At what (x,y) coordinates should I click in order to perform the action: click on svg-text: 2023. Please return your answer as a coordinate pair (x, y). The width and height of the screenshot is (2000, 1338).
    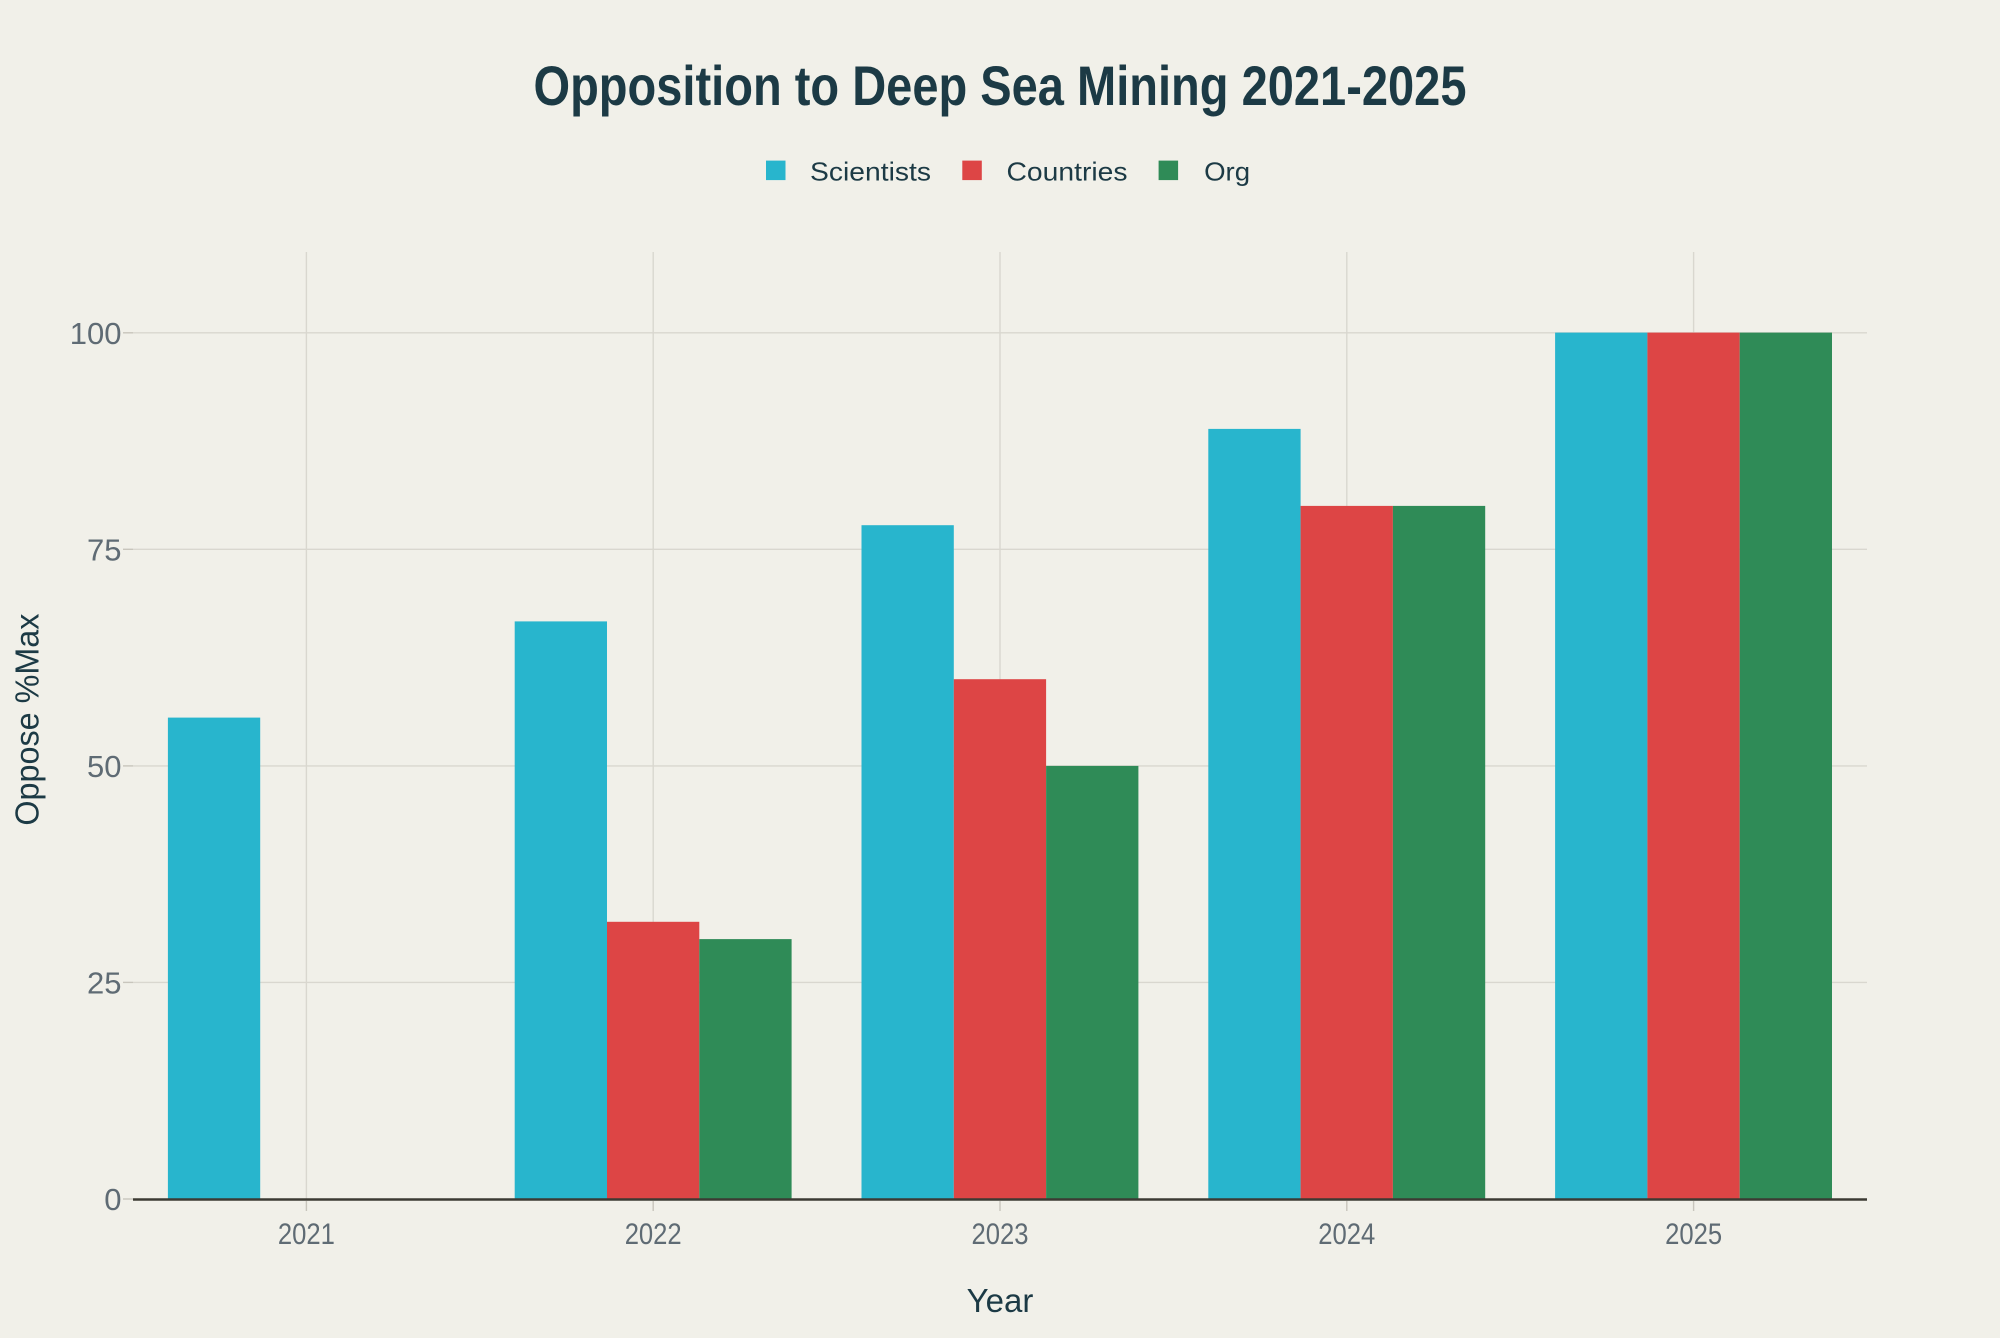
    Looking at the image, I should click on (1000, 1234).